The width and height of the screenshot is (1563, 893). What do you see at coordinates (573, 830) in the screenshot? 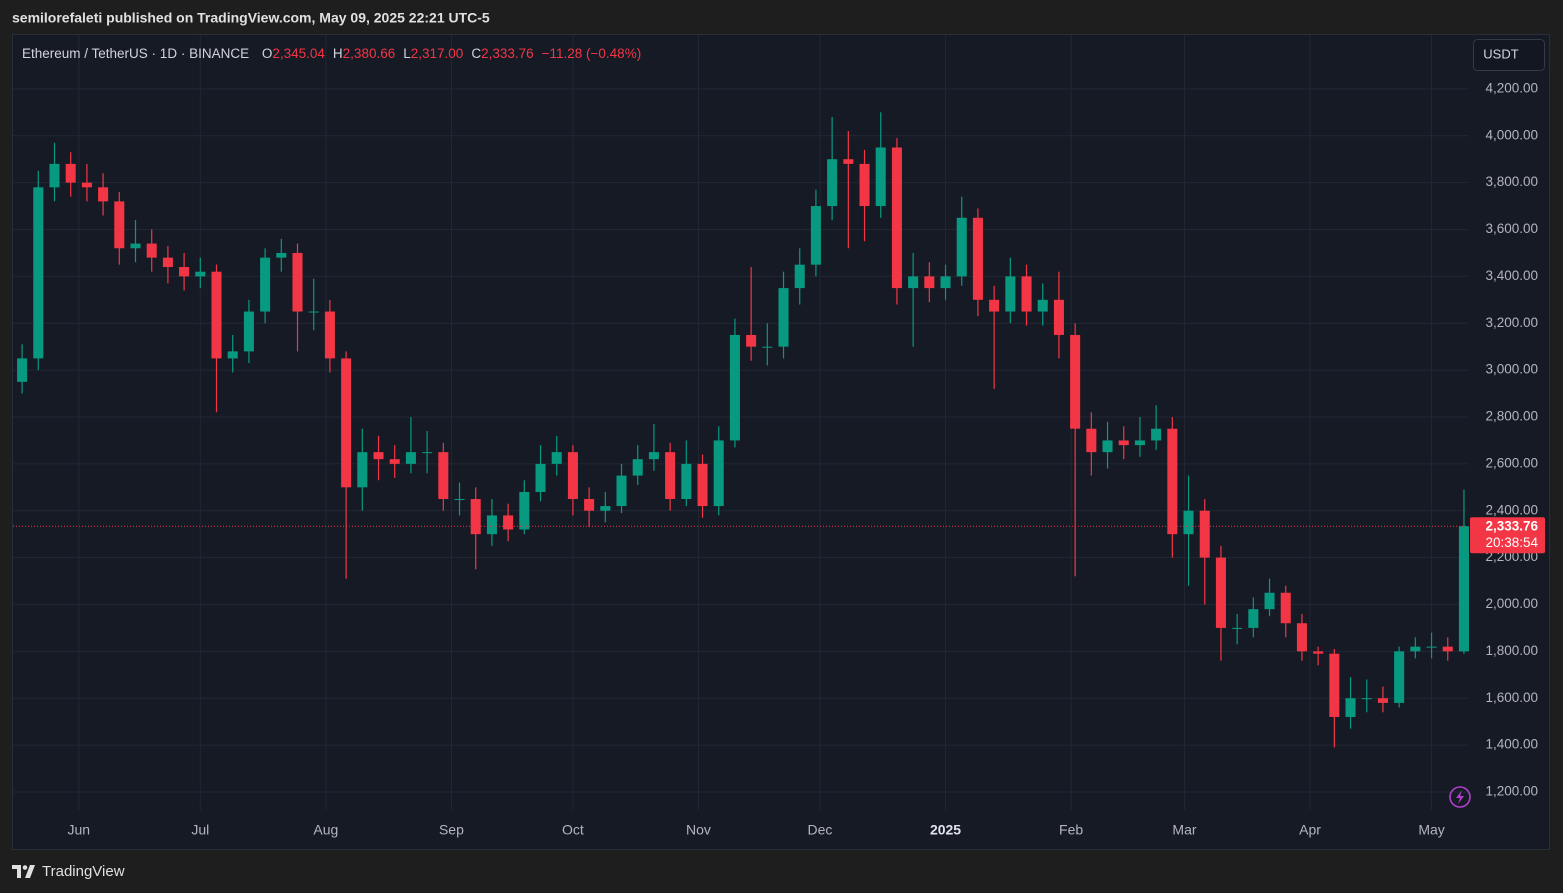
I see `x-tick-label: Oct` at bounding box center [573, 830].